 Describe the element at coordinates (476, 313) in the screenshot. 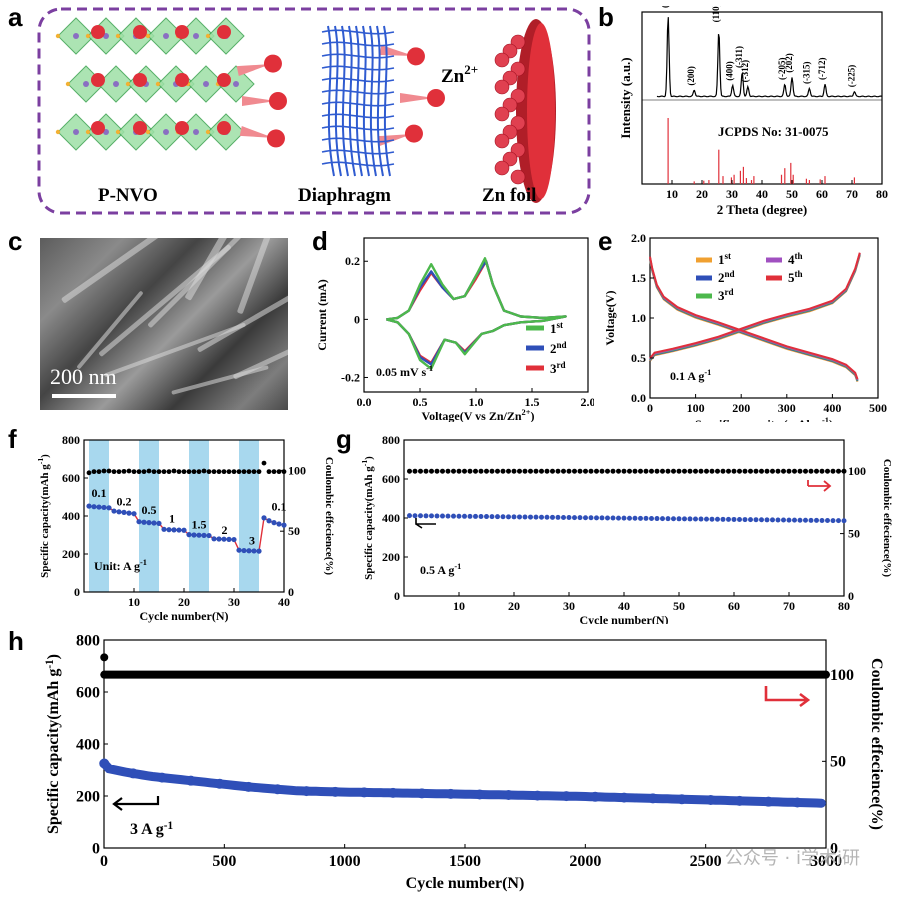

I see `cv-curve` at that location.